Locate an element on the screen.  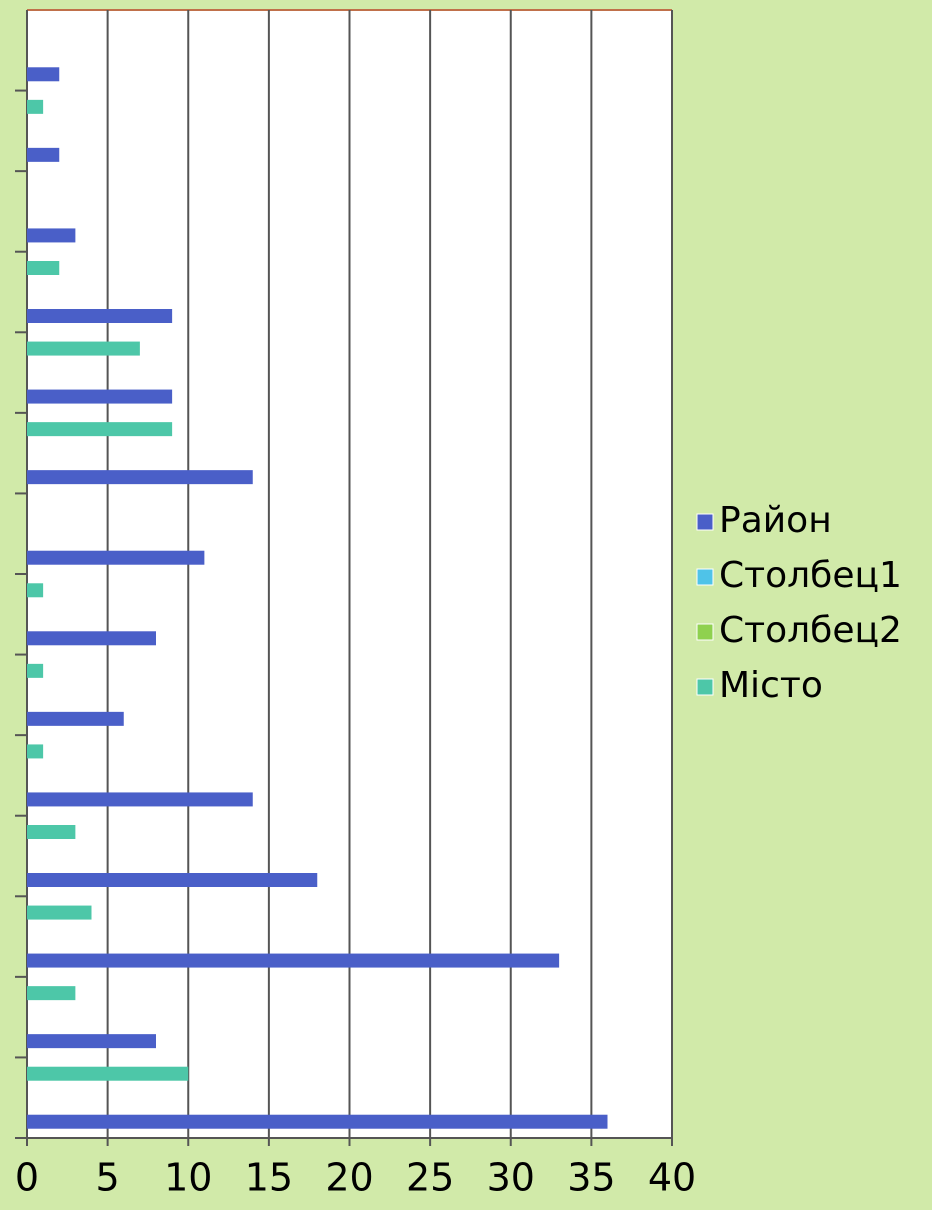
legend-label: Столбец2 is located at coordinates (810, 630).